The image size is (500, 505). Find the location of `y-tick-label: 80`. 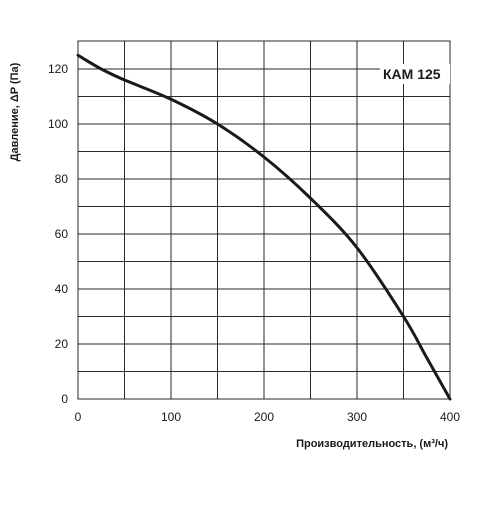

y-tick-label: 80 is located at coordinates (62, 179).